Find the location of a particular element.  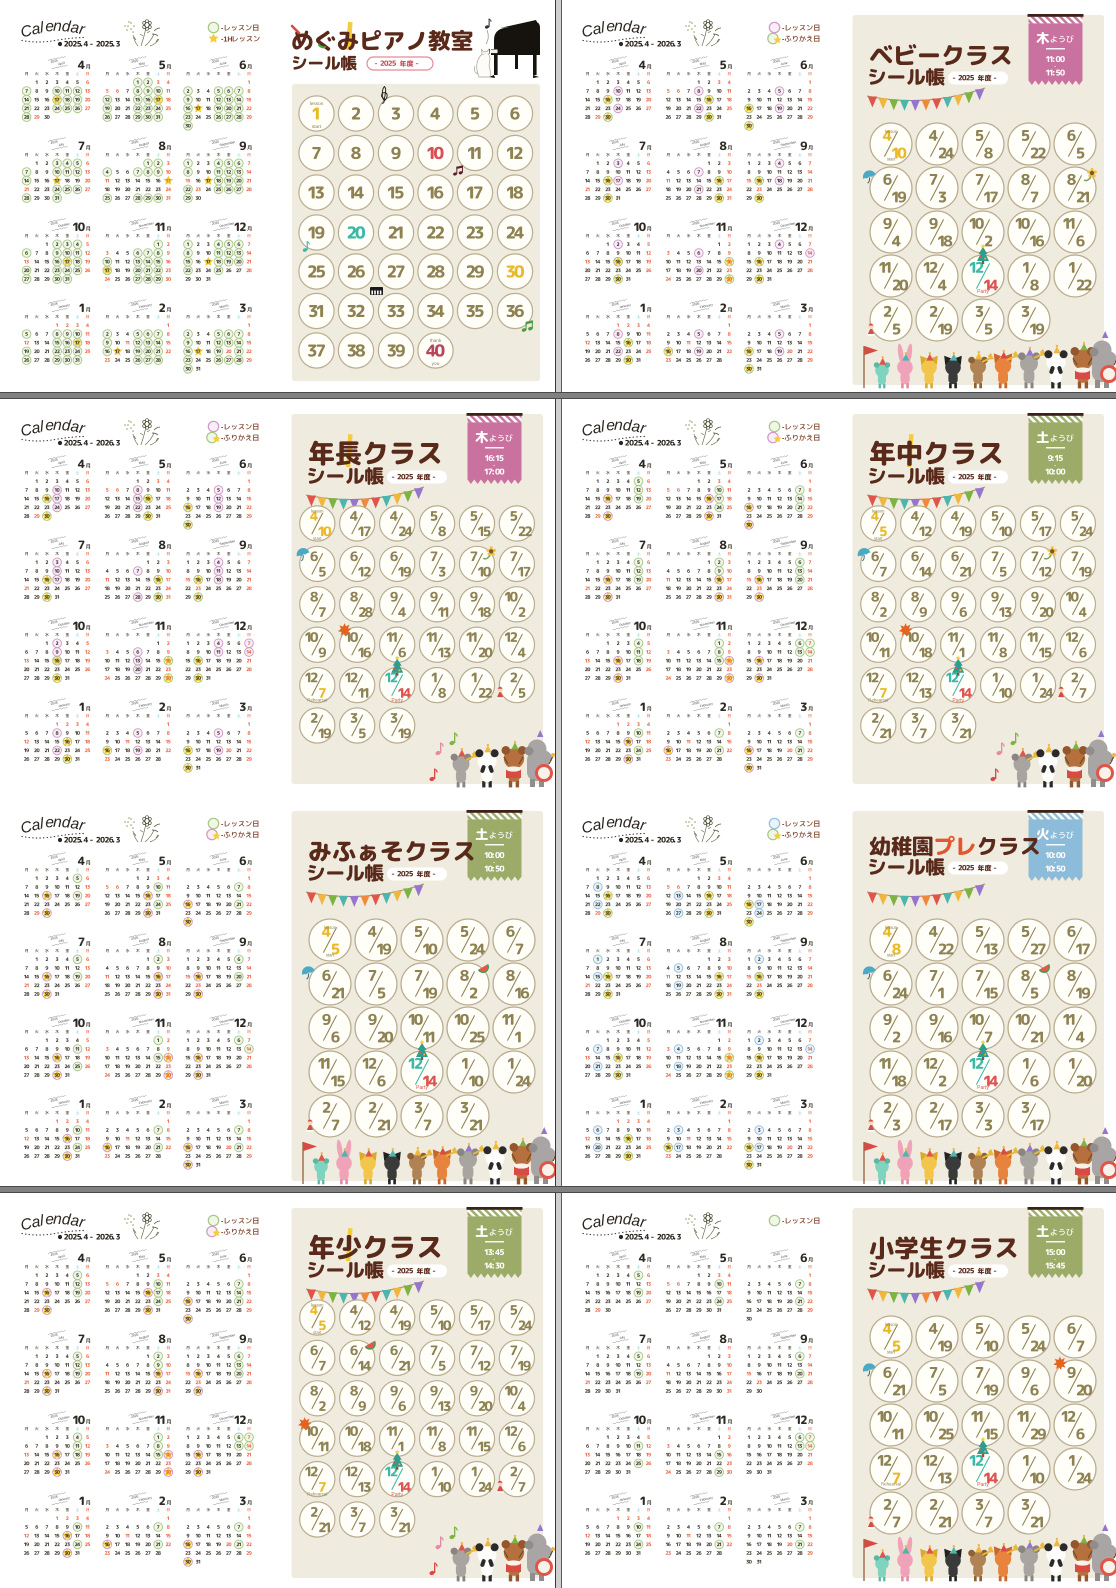

svg-text: -1H is located at coordinates (227, 38).